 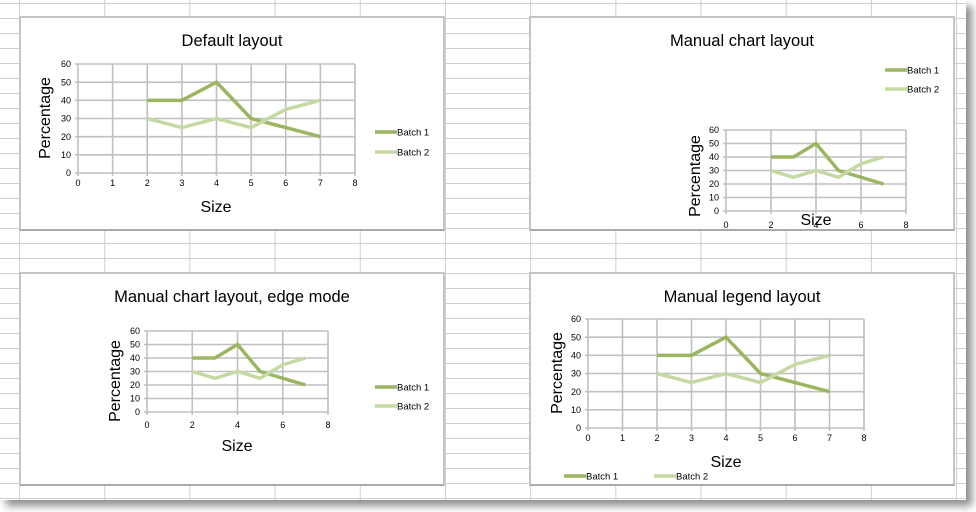 I want to click on chart-title: Default layout, so click(x=232, y=41).